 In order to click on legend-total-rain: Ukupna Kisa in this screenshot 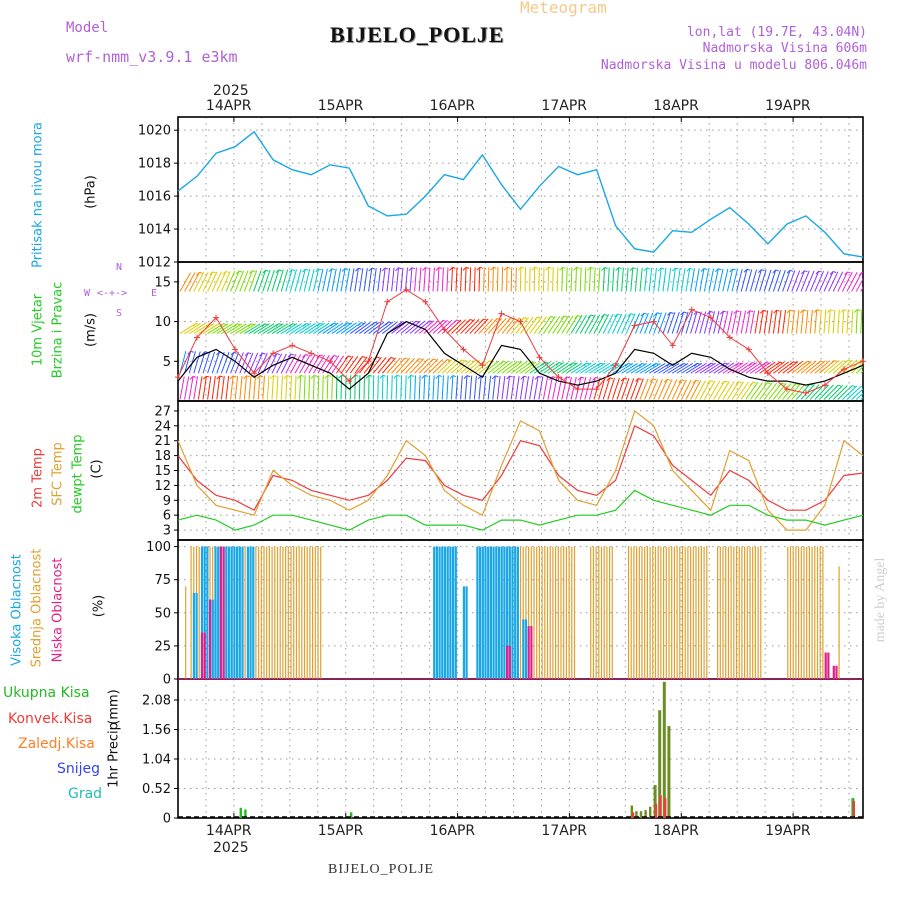, I will do `click(46, 693)`.